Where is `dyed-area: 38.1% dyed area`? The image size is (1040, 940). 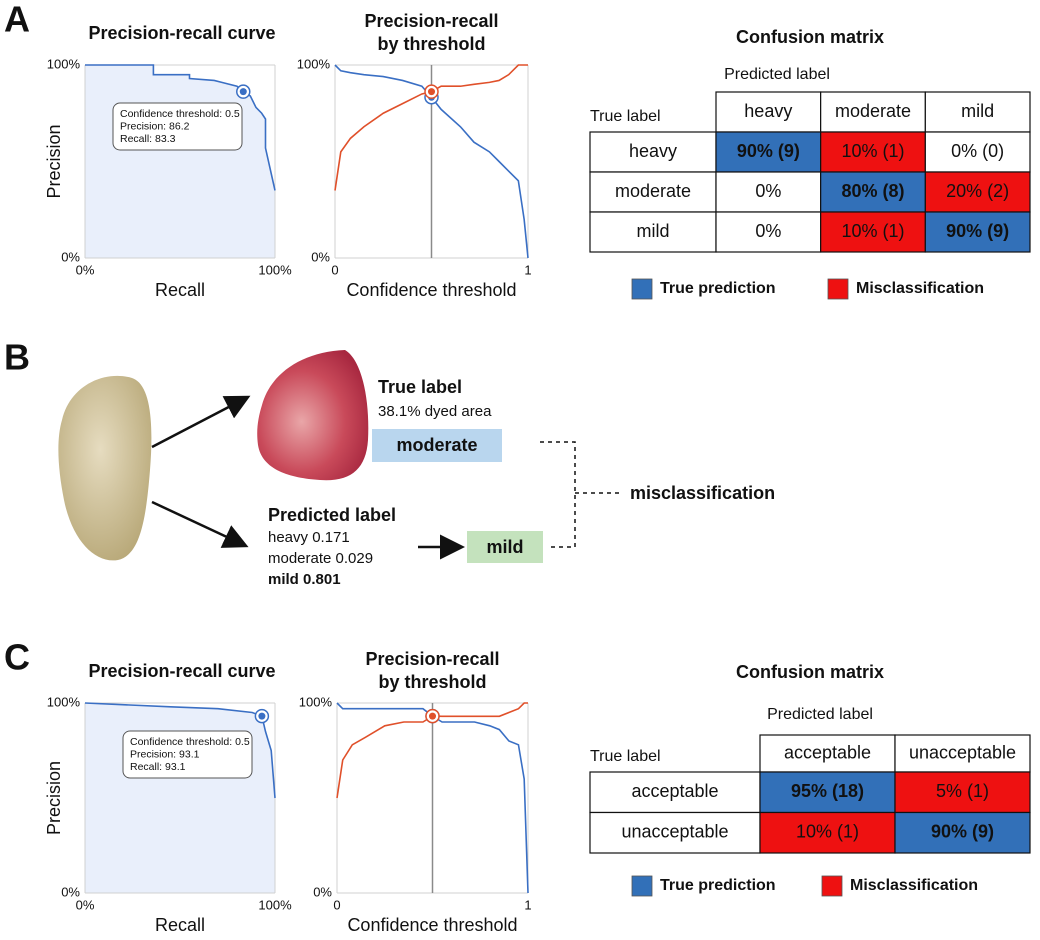
dyed-area: 38.1% dyed area is located at coordinates (435, 411).